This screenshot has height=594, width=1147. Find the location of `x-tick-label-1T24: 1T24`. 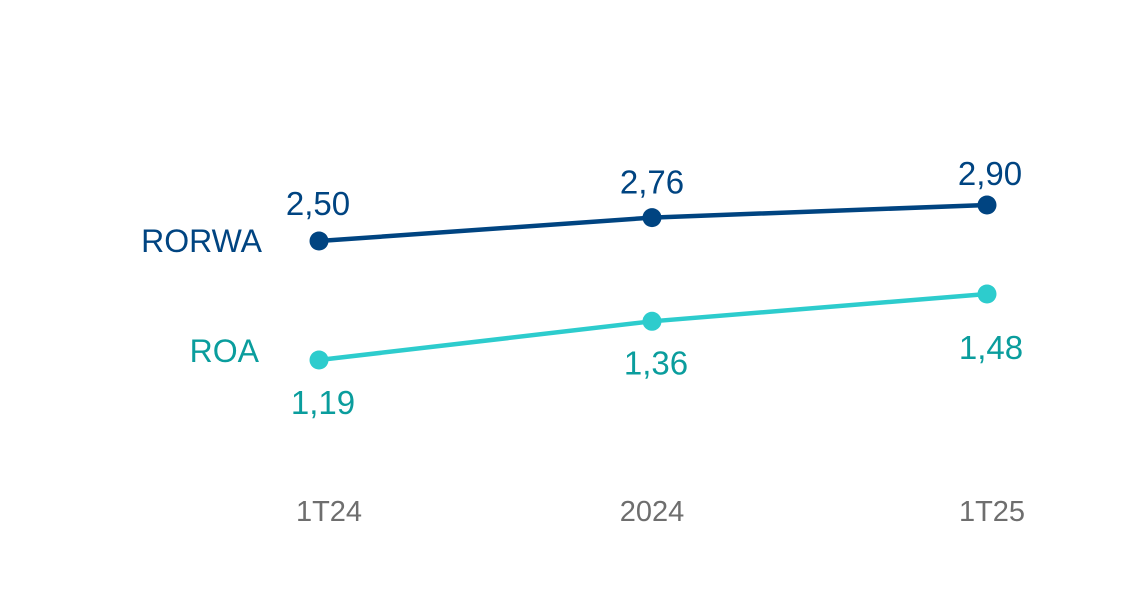

x-tick-label-1T24: 1T24 is located at coordinates (329, 512).